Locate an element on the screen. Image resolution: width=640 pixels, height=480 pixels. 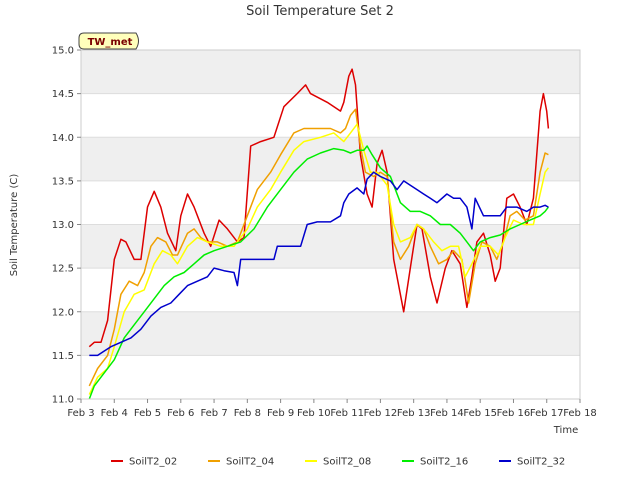
y-tick-label: 11.5 is located at coordinates (63, 356).